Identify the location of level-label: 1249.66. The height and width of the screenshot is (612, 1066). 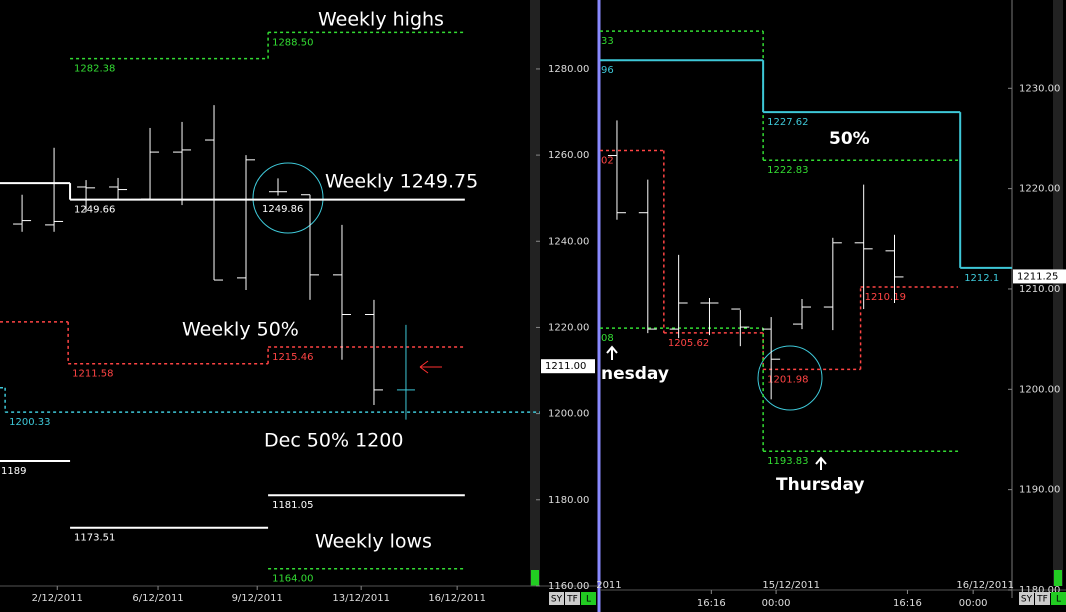
(94, 210).